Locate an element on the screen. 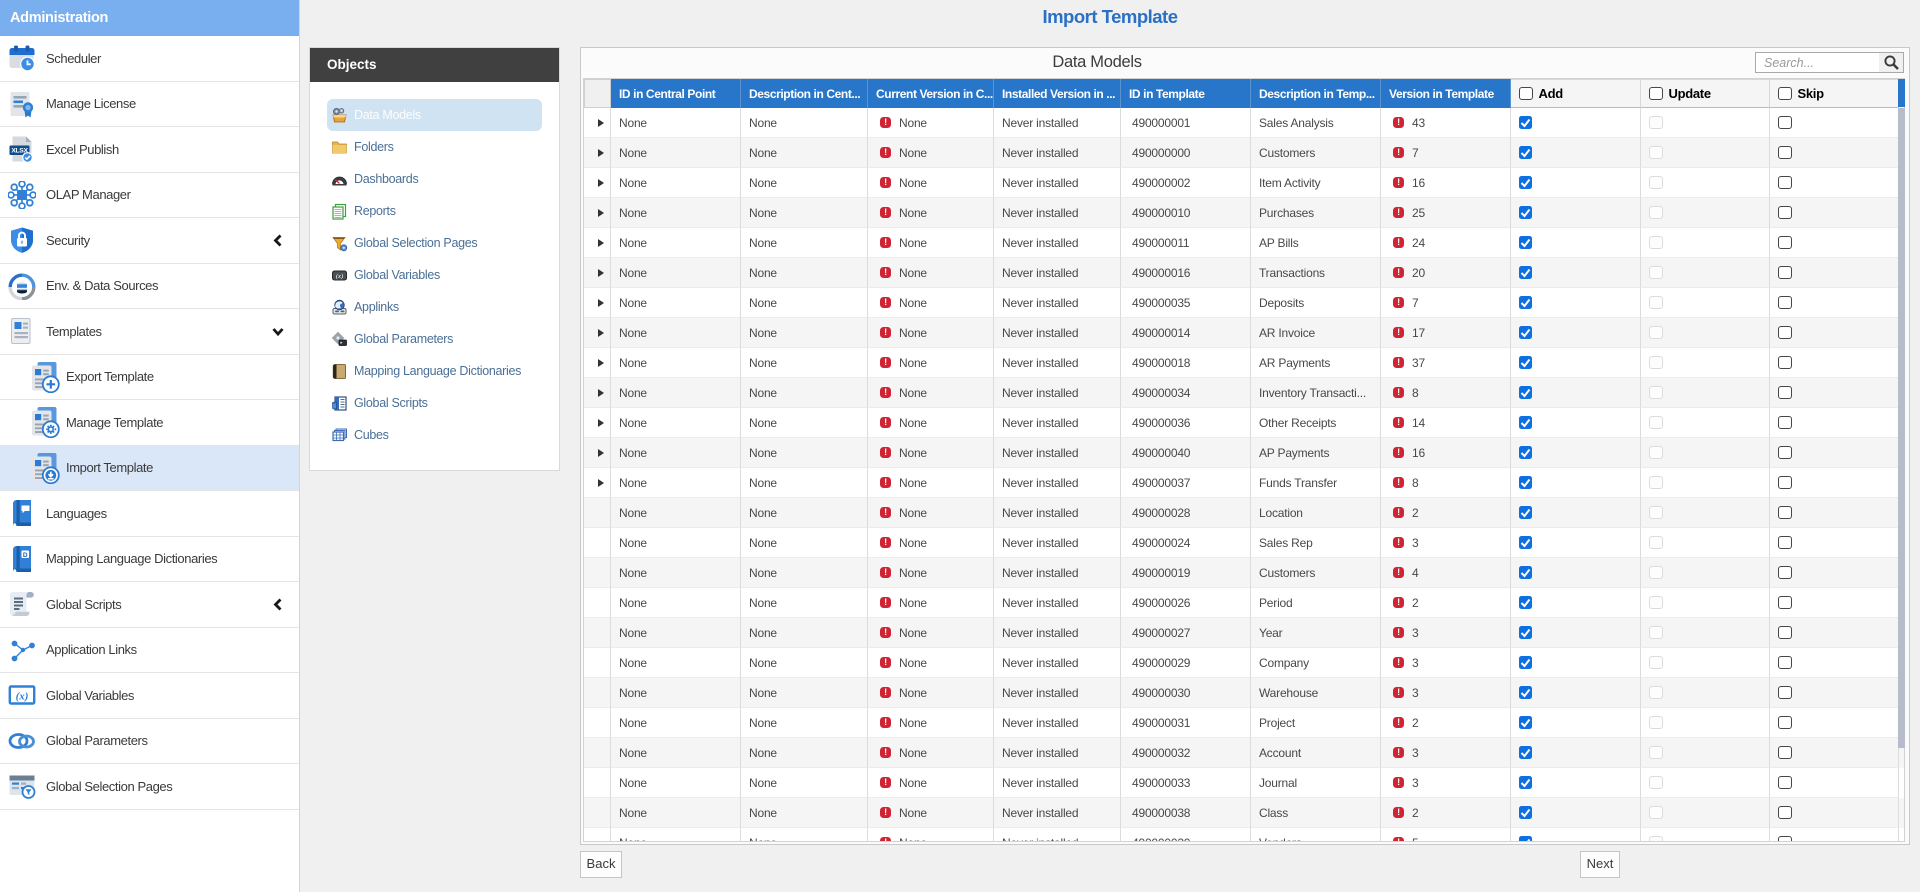 The width and height of the screenshot is (1920, 892). svg-text: D is located at coordinates (25, 555).